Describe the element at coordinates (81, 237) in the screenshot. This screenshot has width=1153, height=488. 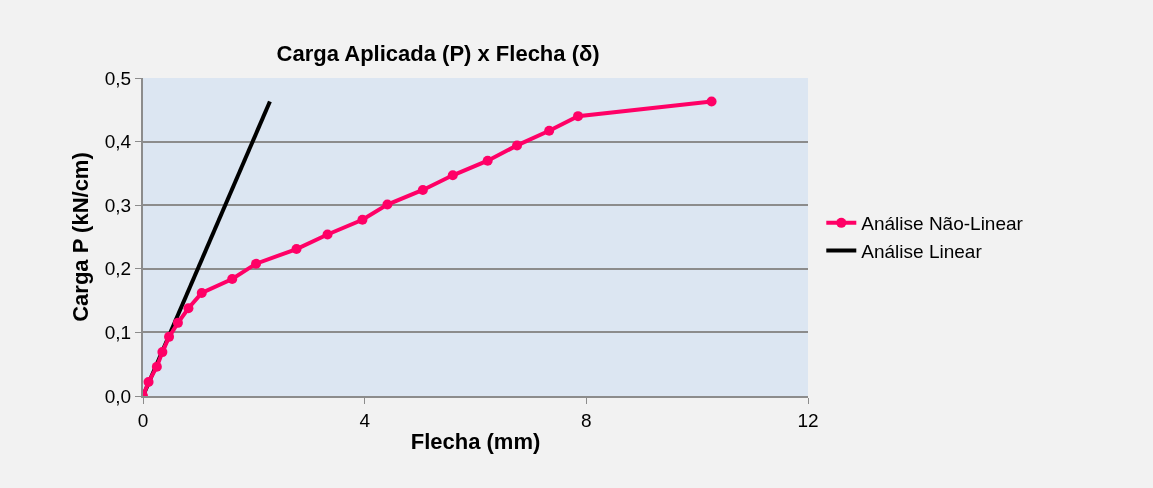
I see `y-axis-title: Carga P (kN/cm)` at that location.